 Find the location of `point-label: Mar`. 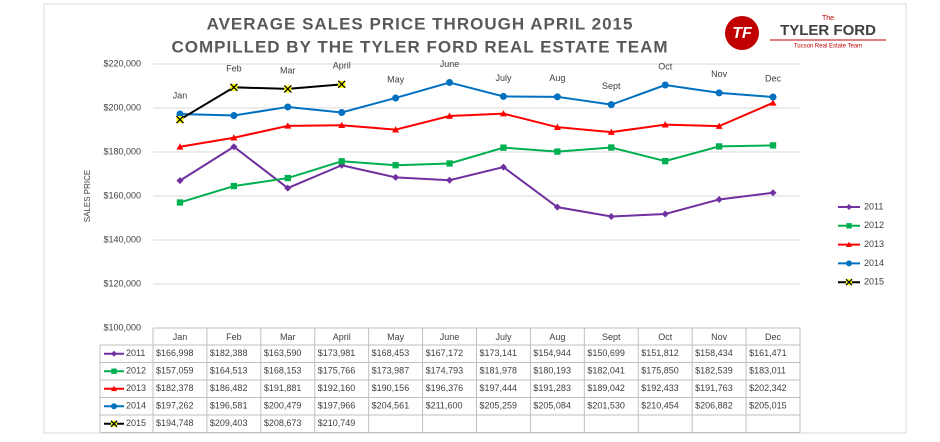

point-label: Mar is located at coordinates (288, 70).